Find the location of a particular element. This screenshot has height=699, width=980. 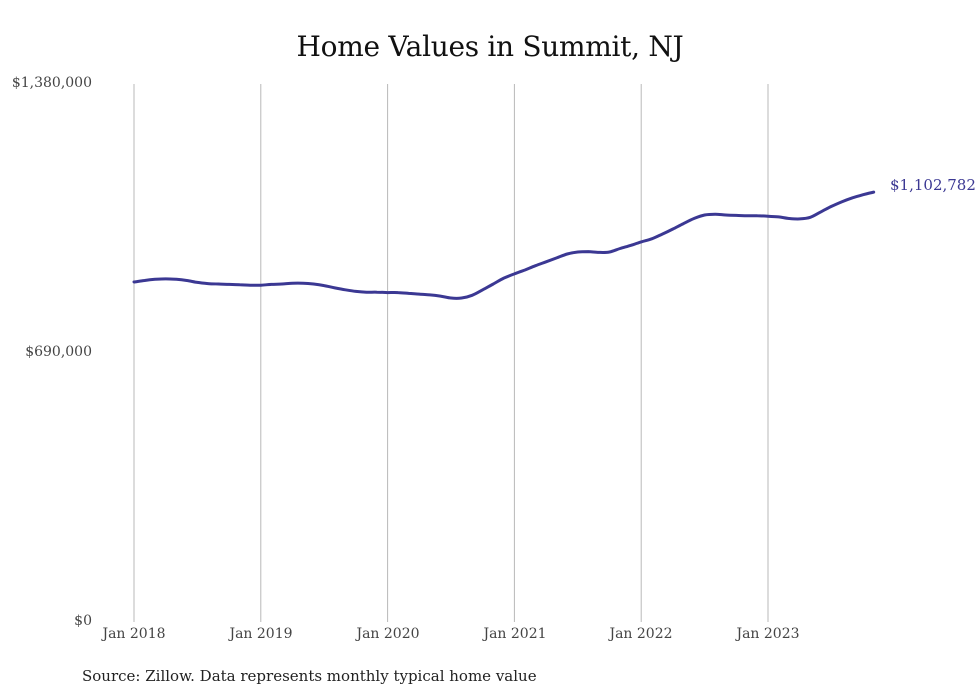

y-tick-max: $1,380,000 is located at coordinates (51, 83).